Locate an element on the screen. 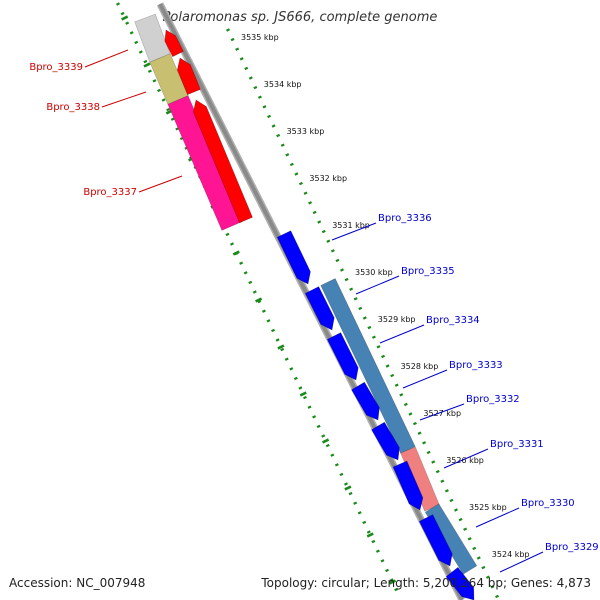  scale-label: 3532 kbp is located at coordinates (328, 178).